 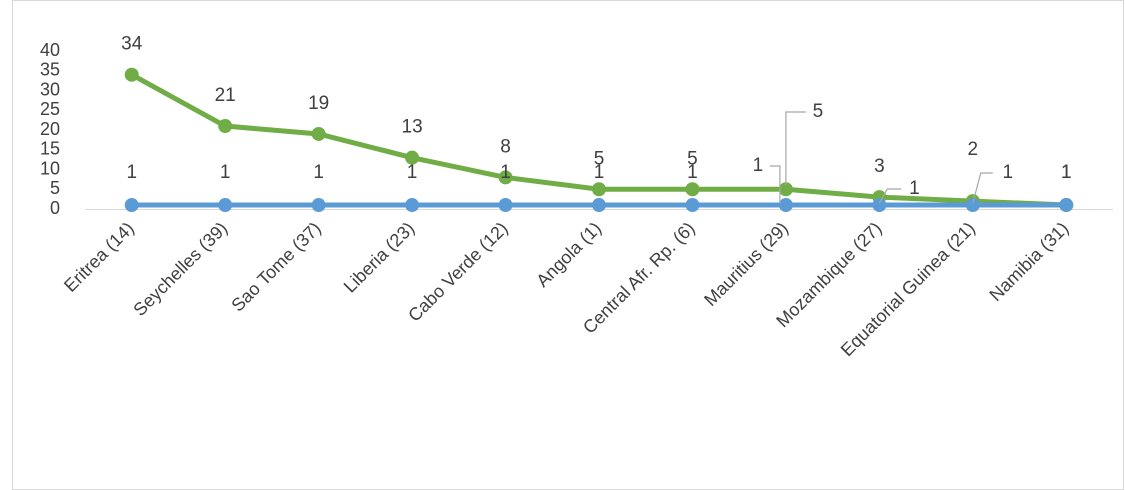 I want to click on x-tick-label: Seychelles (39), so click(x=181, y=269).